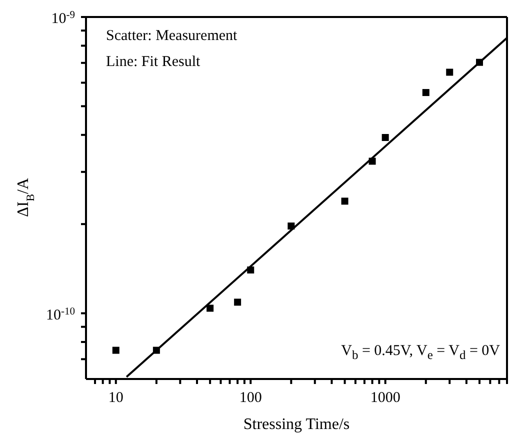 The width and height of the screenshot is (520, 445). I want to click on y-tick-label: 10$^{-9}$, so click(63, 18).